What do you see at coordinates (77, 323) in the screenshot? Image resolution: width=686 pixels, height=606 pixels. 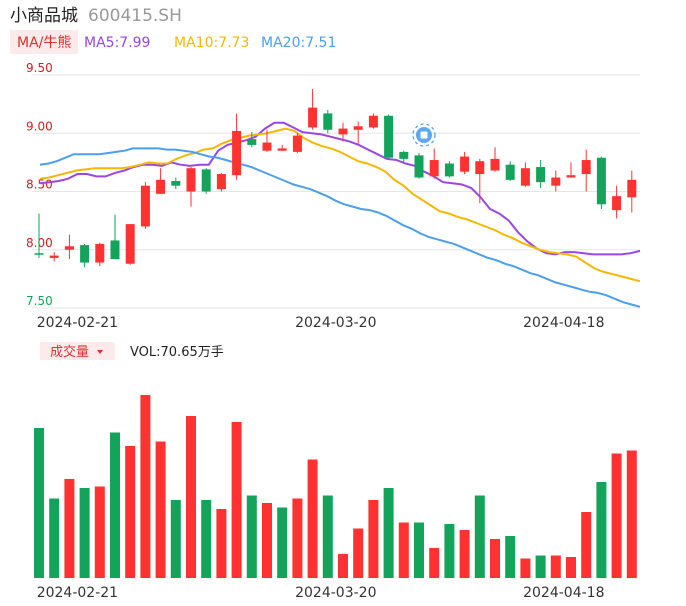 I see `price-date-label: 2024-02-21` at bounding box center [77, 323].